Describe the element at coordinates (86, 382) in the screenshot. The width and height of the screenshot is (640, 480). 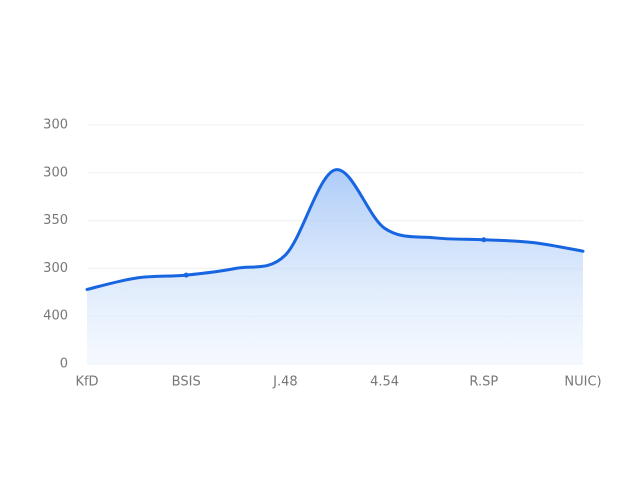
I see `x-tick-label: KfD` at that location.